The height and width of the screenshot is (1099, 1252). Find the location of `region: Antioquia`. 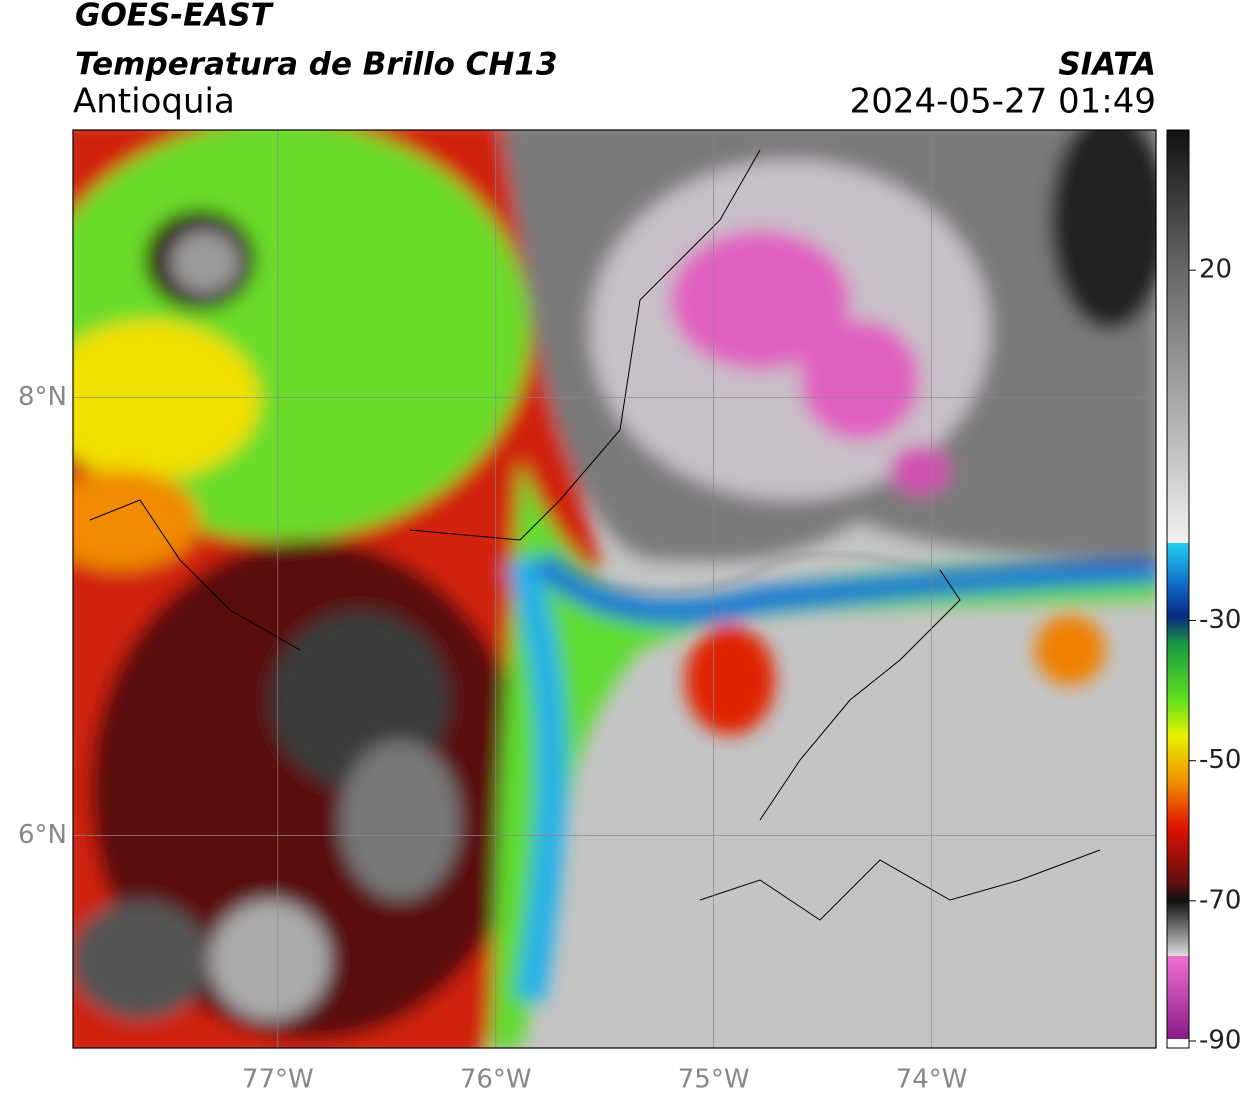

region: Antioquia is located at coordinates (154, 102).